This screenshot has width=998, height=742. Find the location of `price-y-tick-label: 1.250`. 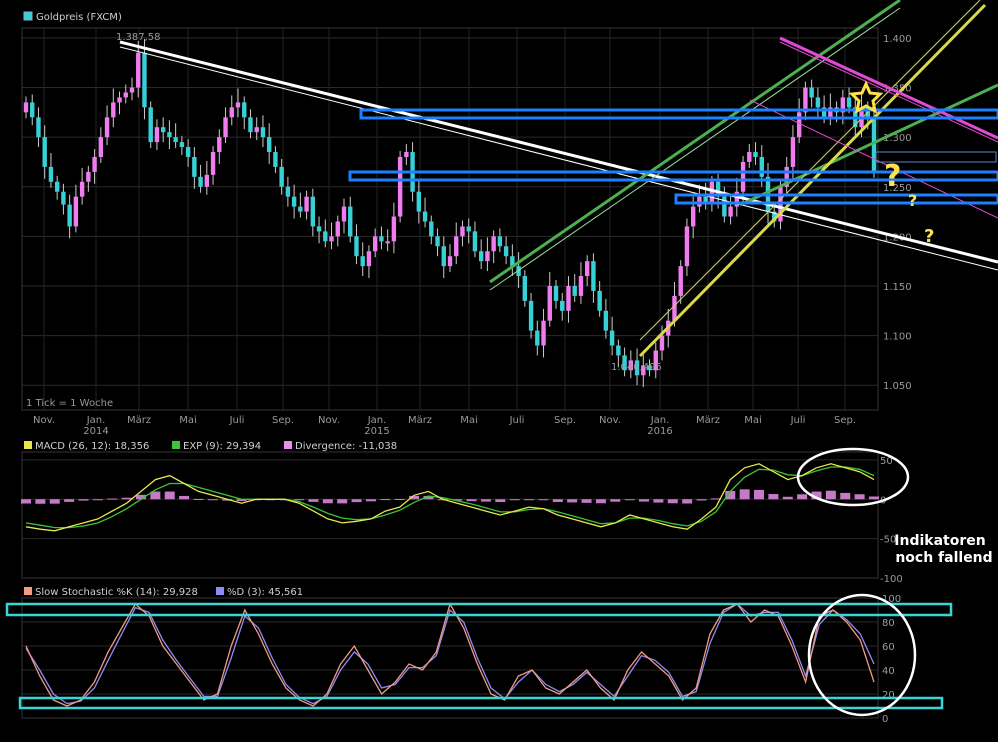

price-y-tick-label: 1.250 is located at coordinates (897, 188).